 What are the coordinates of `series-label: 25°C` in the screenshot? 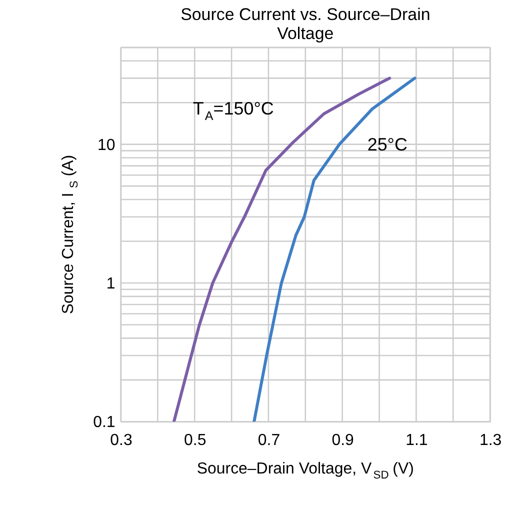 It's located at (387, 144).